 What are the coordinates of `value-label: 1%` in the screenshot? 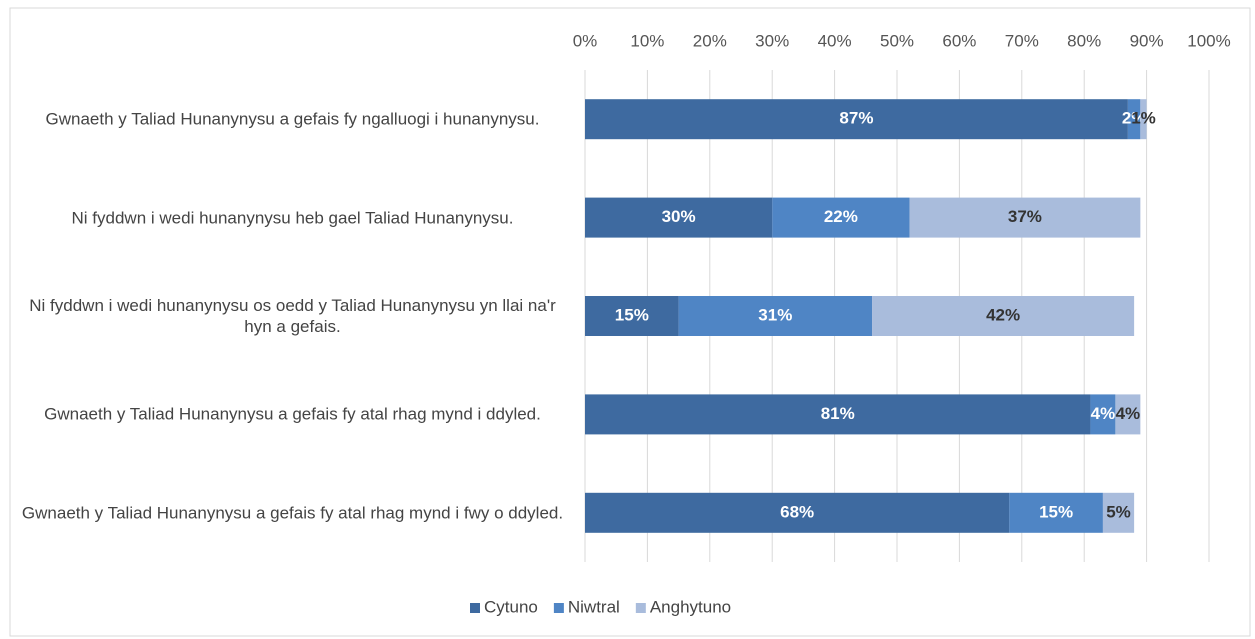 It's located at (1143, 118).